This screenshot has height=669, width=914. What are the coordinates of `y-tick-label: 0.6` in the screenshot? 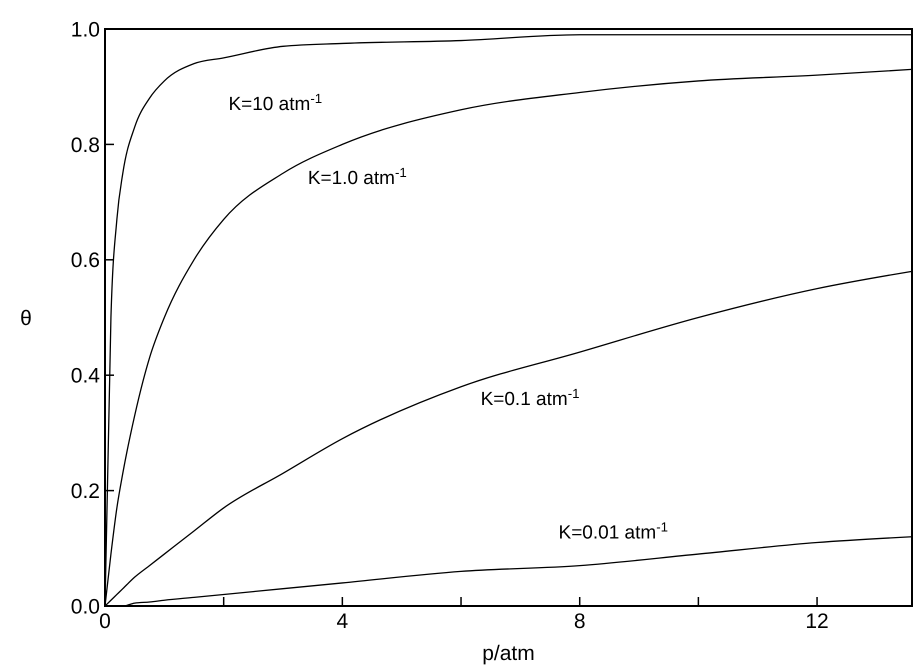 It's located at (85, 260).